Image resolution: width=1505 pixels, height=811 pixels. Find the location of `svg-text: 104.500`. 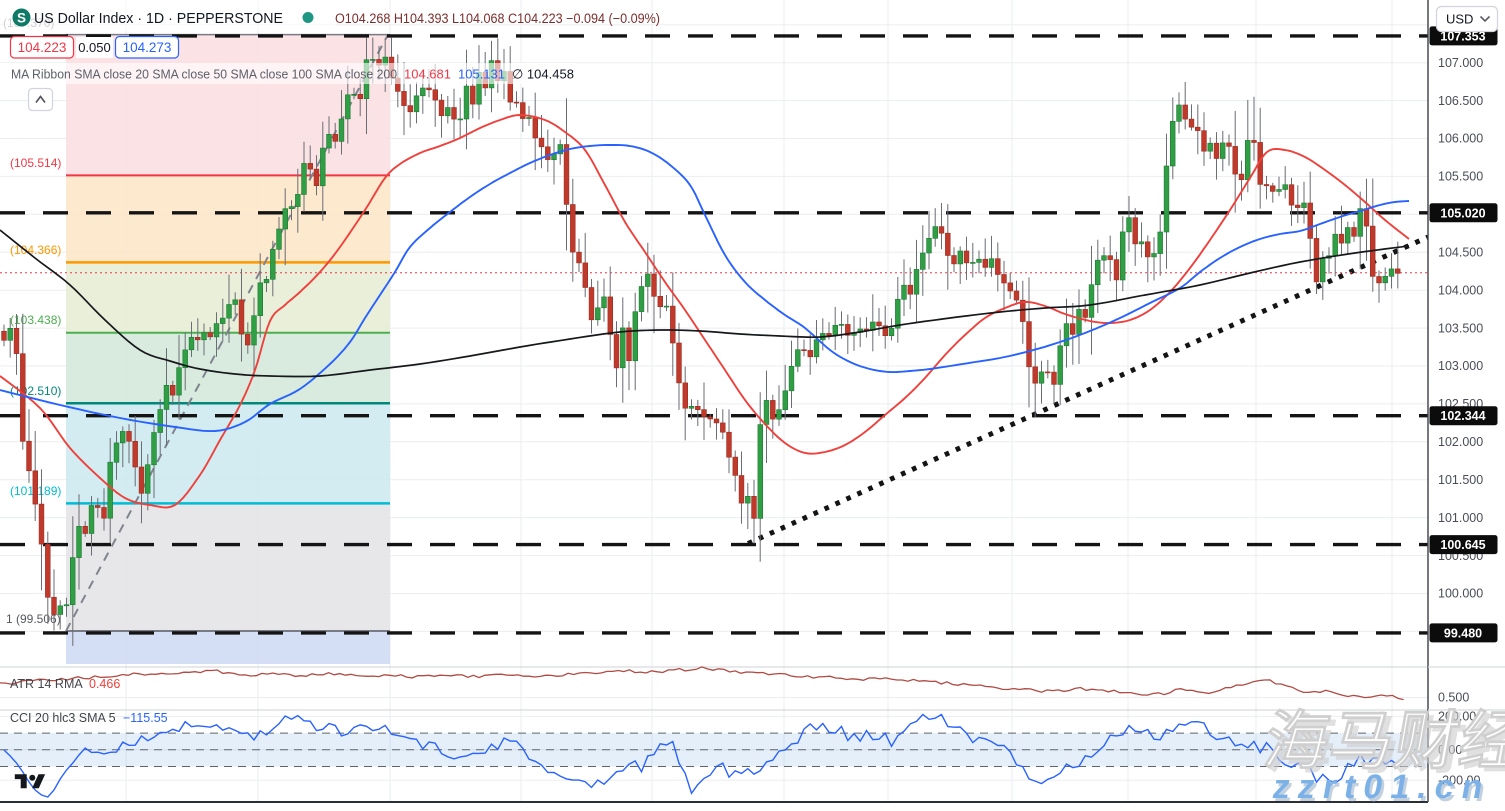

svg-text: 104.500 is located at coordinates (1460, 252).